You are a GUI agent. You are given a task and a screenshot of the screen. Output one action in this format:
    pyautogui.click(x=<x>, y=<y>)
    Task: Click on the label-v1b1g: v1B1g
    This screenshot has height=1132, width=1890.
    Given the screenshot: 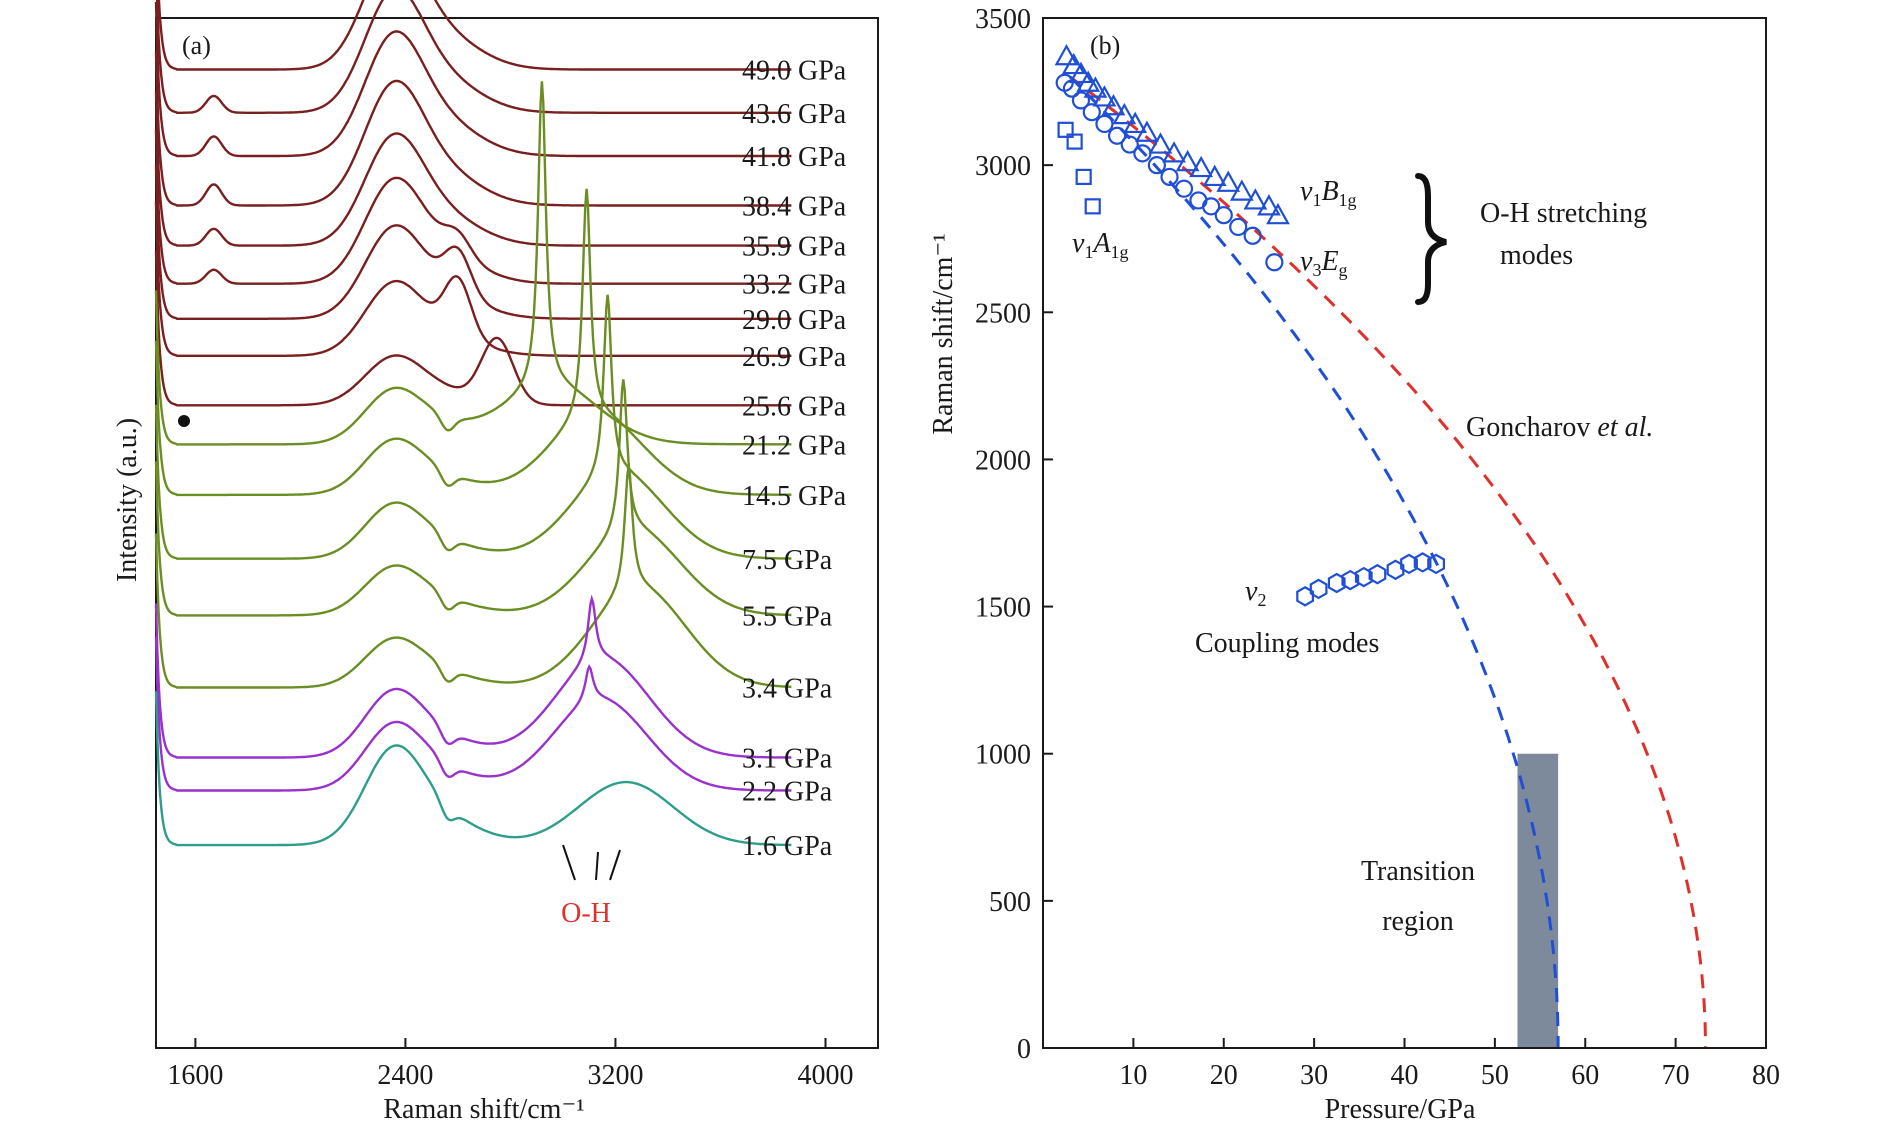 What is the action you would take?
    pyautogui.click(x=1328, y=193)
    